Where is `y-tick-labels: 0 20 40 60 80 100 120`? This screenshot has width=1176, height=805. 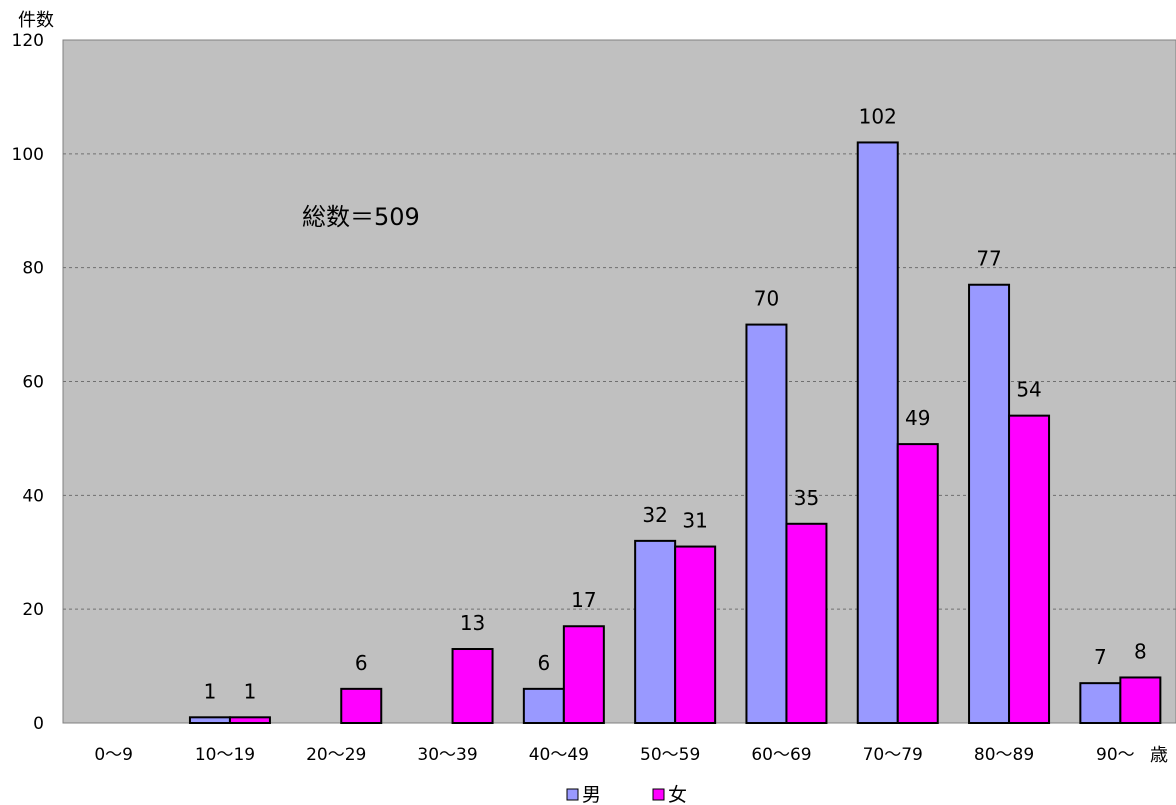
y-tick-labels: 0 20 40 60 80 100 120 is located at coordinates (28, 382).